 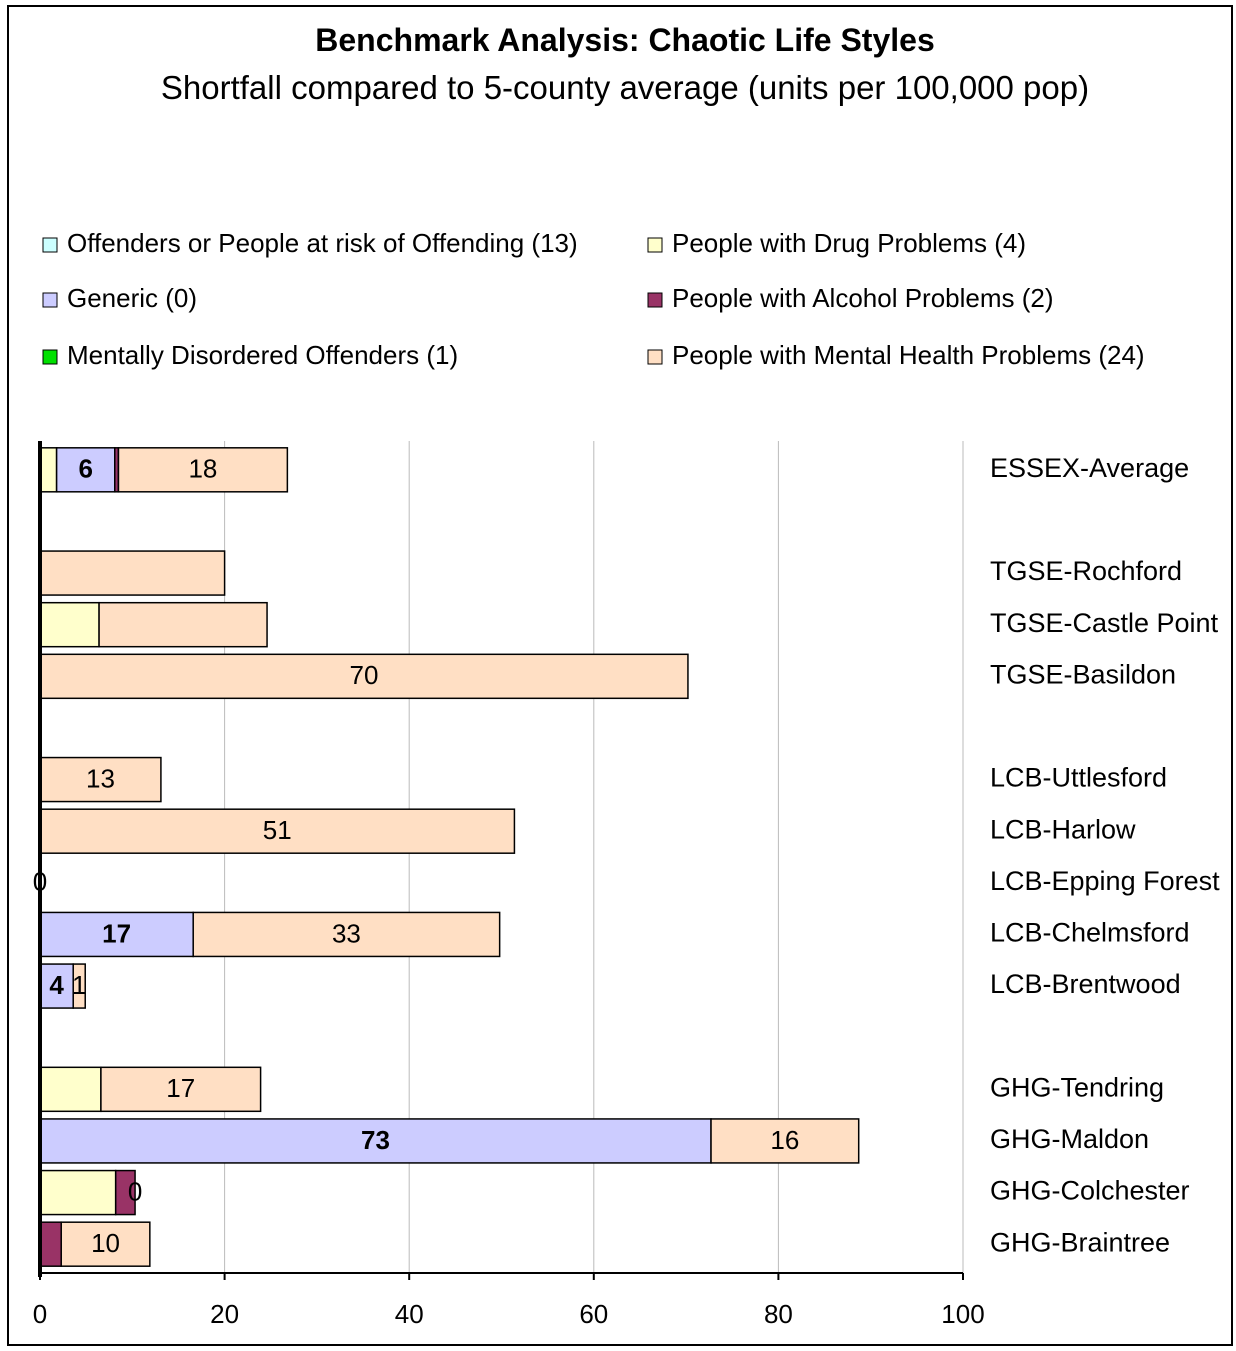 What do you see at coordinates (908, 355) in the screenshot?
I see `legend-label: People with Mental Health Problems (24)` at bounding box center [908, 355].